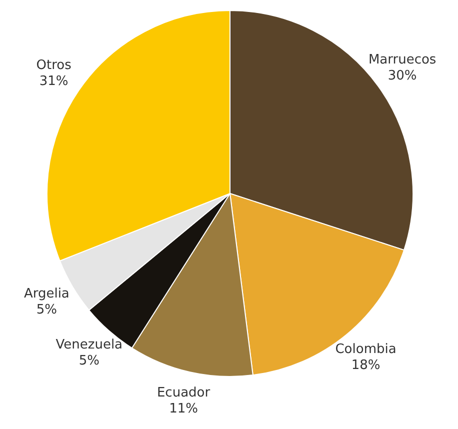 The width and height of the screenshot is (458, 429). Describe the element at coordinates (89, 345) in the screenshot. I see `slice-label: Venezuela` at that location.